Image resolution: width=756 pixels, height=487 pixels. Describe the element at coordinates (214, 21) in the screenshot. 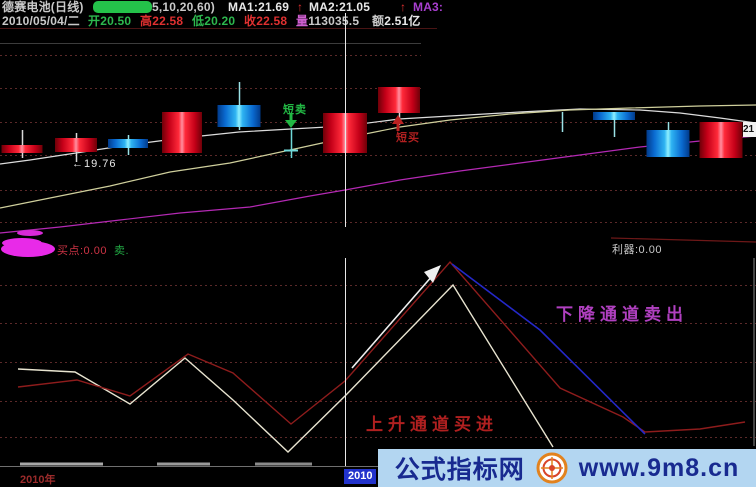

I see `low-value: 低20.20` at that location.